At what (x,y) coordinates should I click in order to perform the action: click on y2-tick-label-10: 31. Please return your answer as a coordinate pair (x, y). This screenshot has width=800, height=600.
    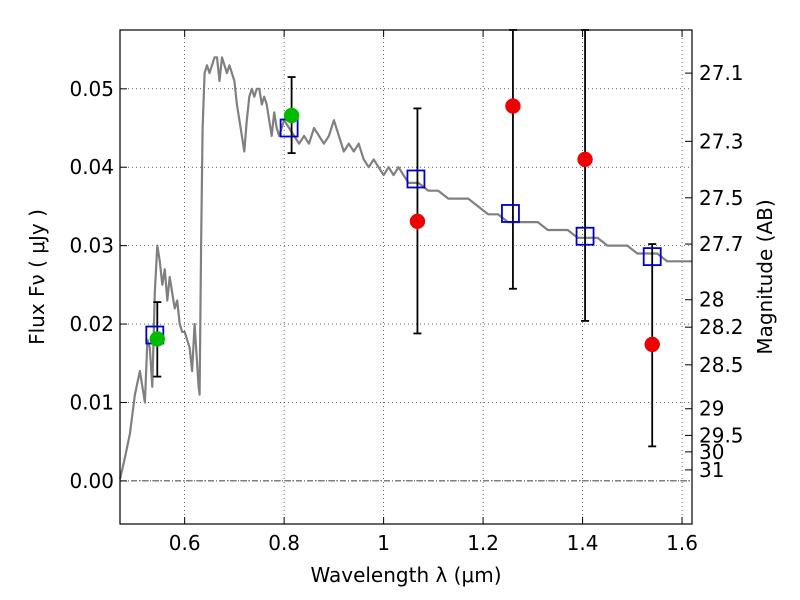
    Looking at the image, I should click on (711, 470).